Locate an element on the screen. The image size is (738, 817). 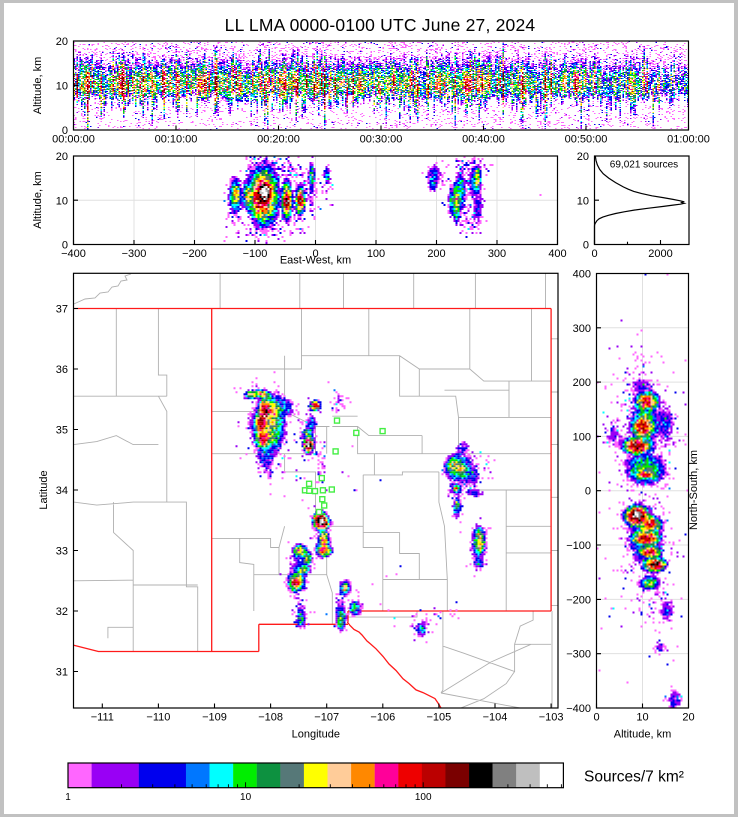
svg-text: 35 is located at coordinates (62, 431).